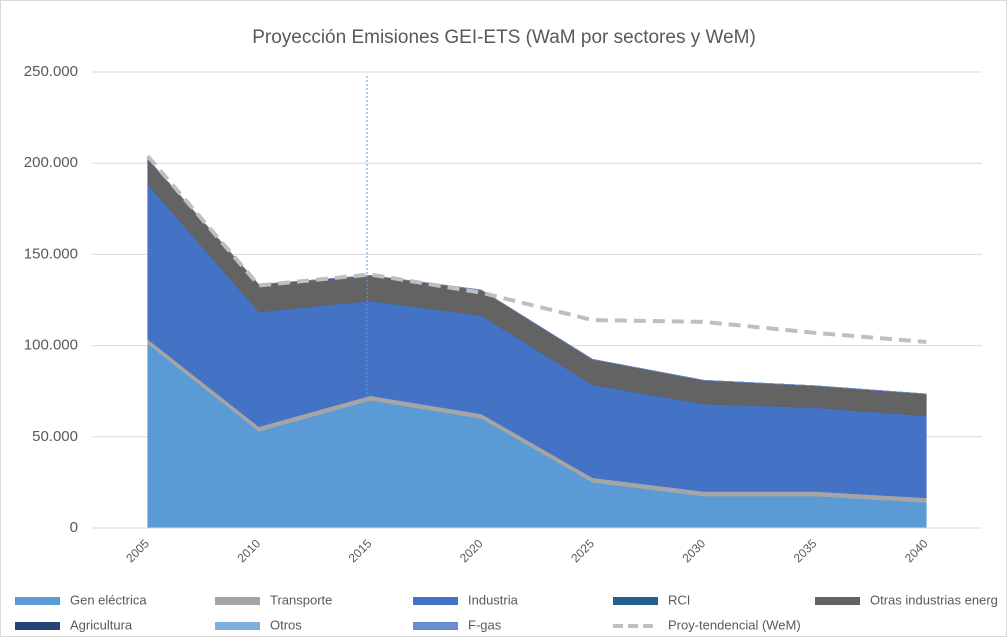 This screenshot has height=637, width=1007. What do you see at coordinates (485, 624) in the screenshot?
I see `legend-label: F-gas` at bounding box center [485, 624].